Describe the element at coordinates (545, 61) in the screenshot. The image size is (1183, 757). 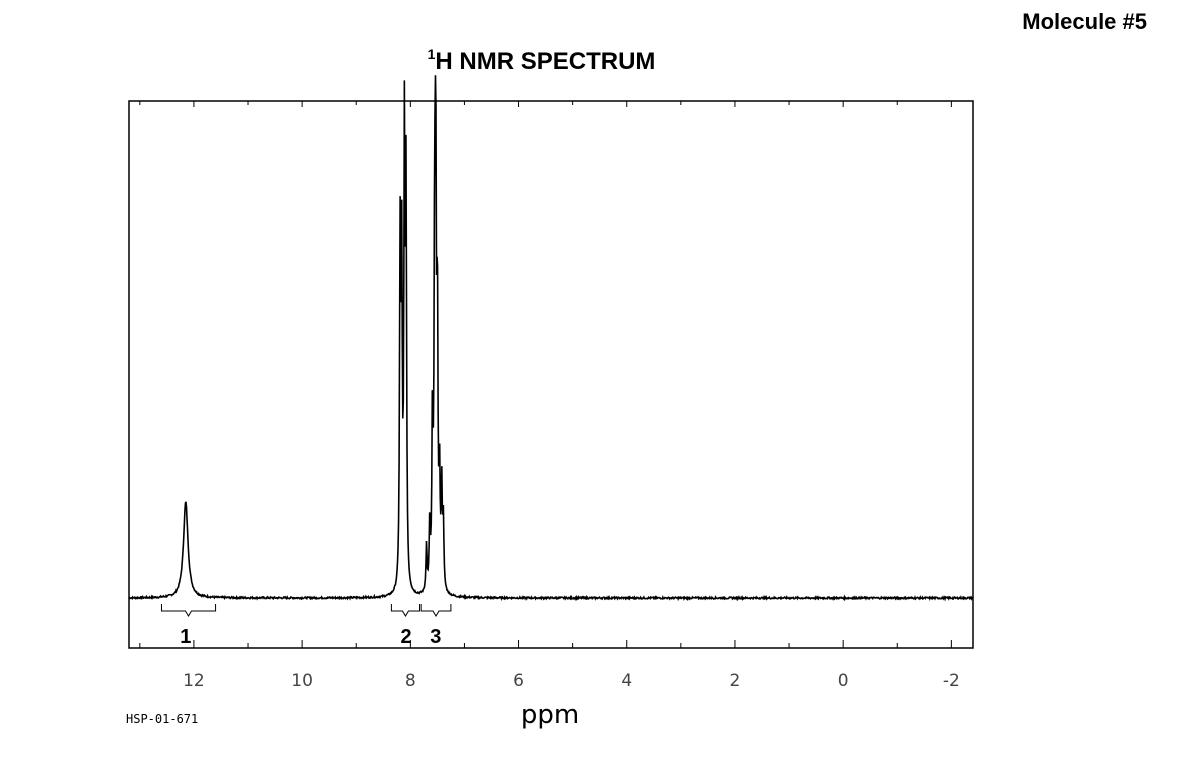
I see `chart-title-text: H NMR SPECTRUM` at that location.